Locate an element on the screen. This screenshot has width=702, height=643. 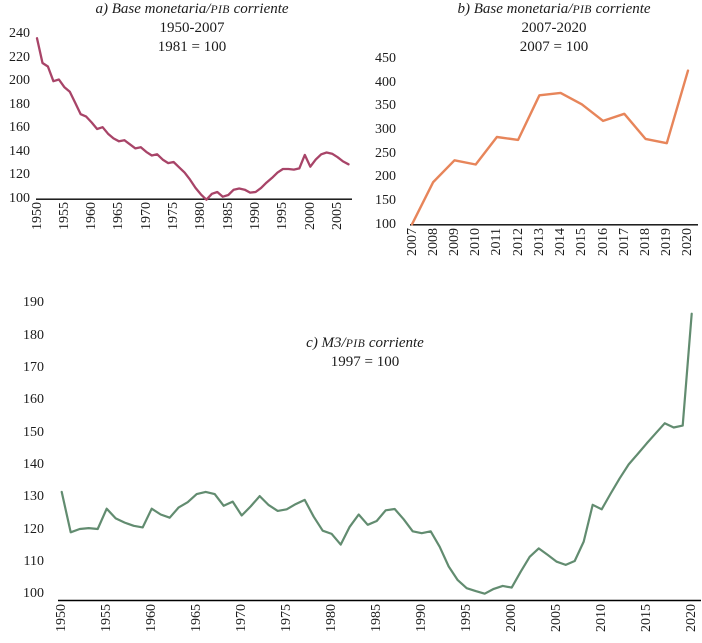
chart-b-subtitle-base: 2007 = 100 is located at coordinates (554, 47).